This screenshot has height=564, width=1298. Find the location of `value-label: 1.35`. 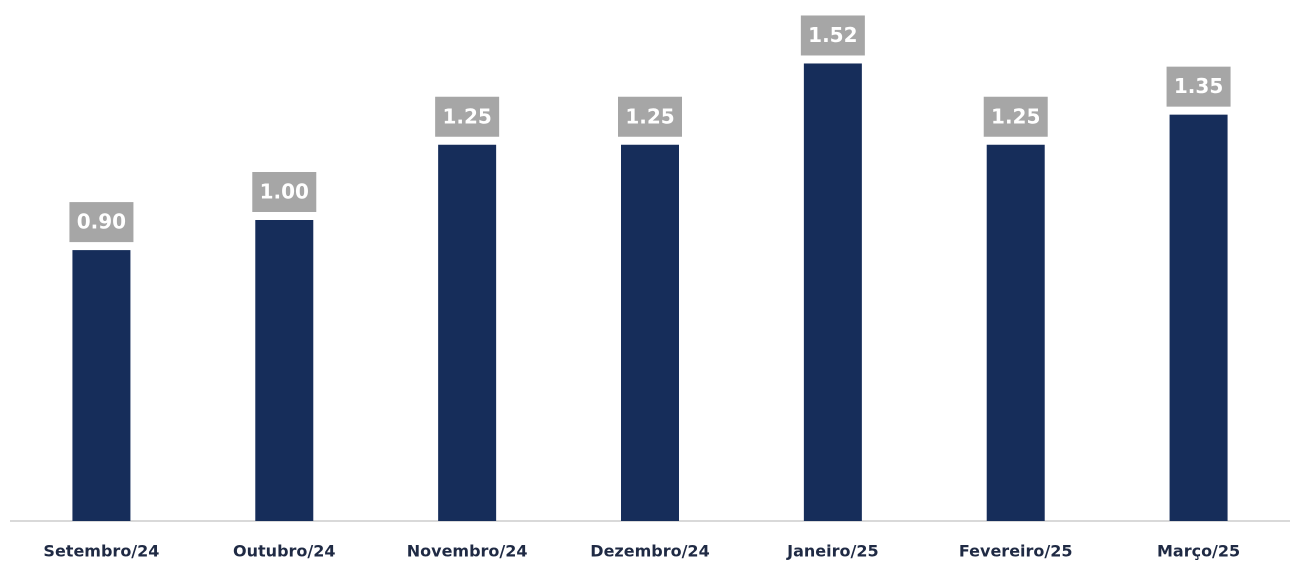

value-label: 1.35 is located at coordinates (1198, 86).